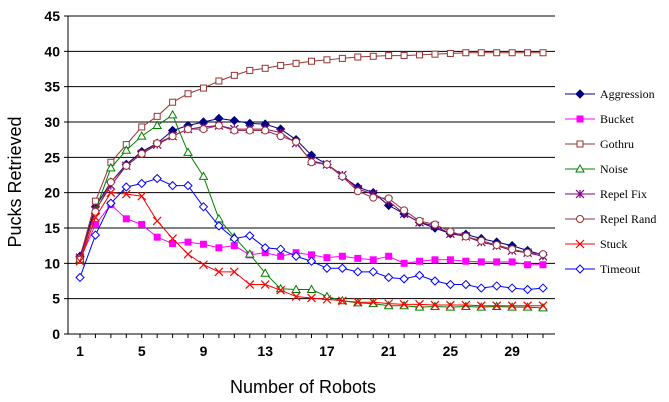 Image resolution: width=669 pixels, height=402 pixels. What do you see at coordinates (610, 94) in the screenshot?
I see `legend-item: Aggression` at bounding box center [610, 94].